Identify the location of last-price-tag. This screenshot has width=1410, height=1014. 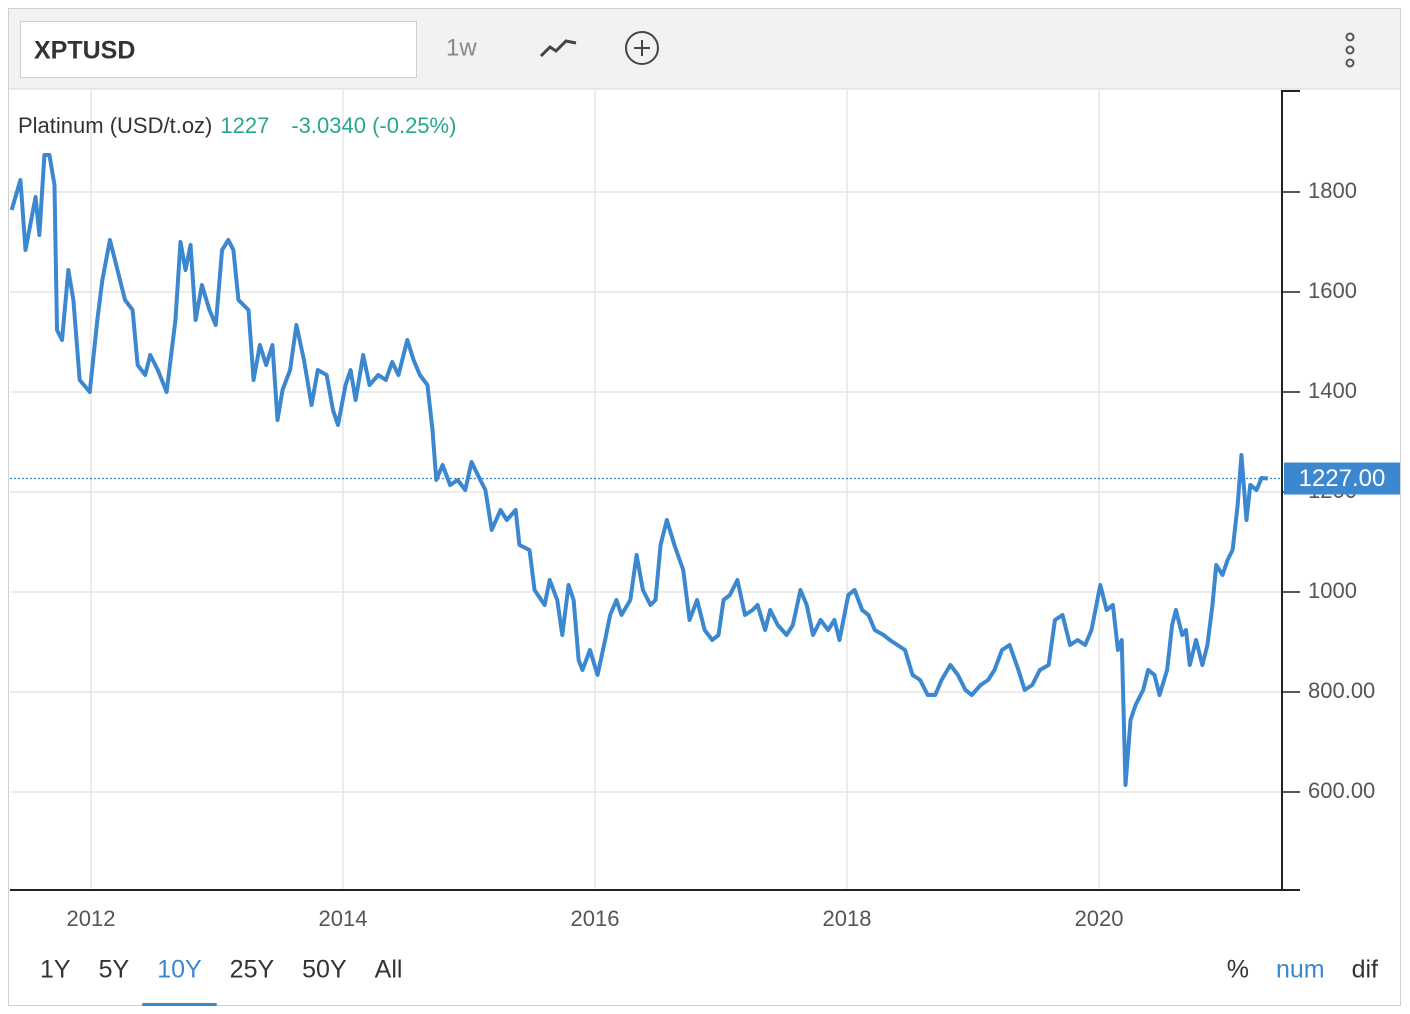
(1342, 478).